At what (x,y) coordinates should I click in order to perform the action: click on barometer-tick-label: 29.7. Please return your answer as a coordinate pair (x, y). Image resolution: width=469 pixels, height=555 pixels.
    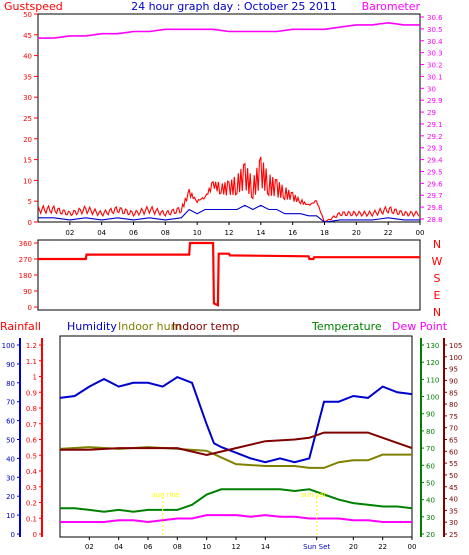
    Looking at the image, I should click on (435, 196).